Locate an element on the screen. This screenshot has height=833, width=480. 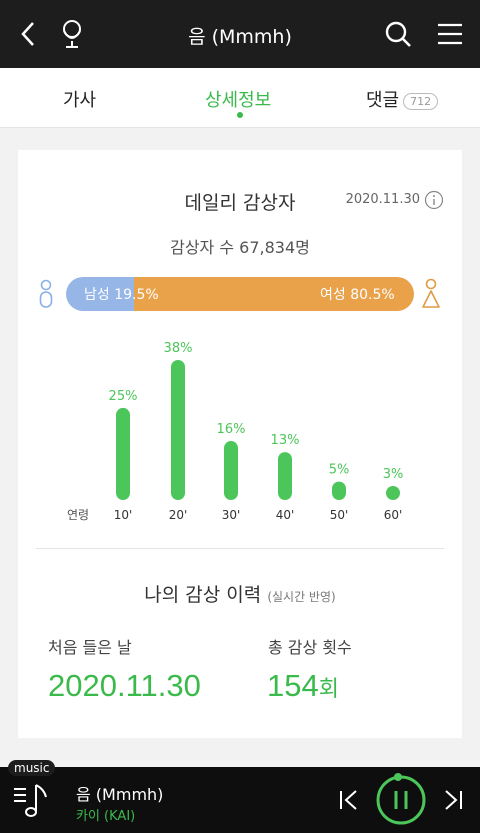
active-tab-indicator is located at coordinates (240, 115).